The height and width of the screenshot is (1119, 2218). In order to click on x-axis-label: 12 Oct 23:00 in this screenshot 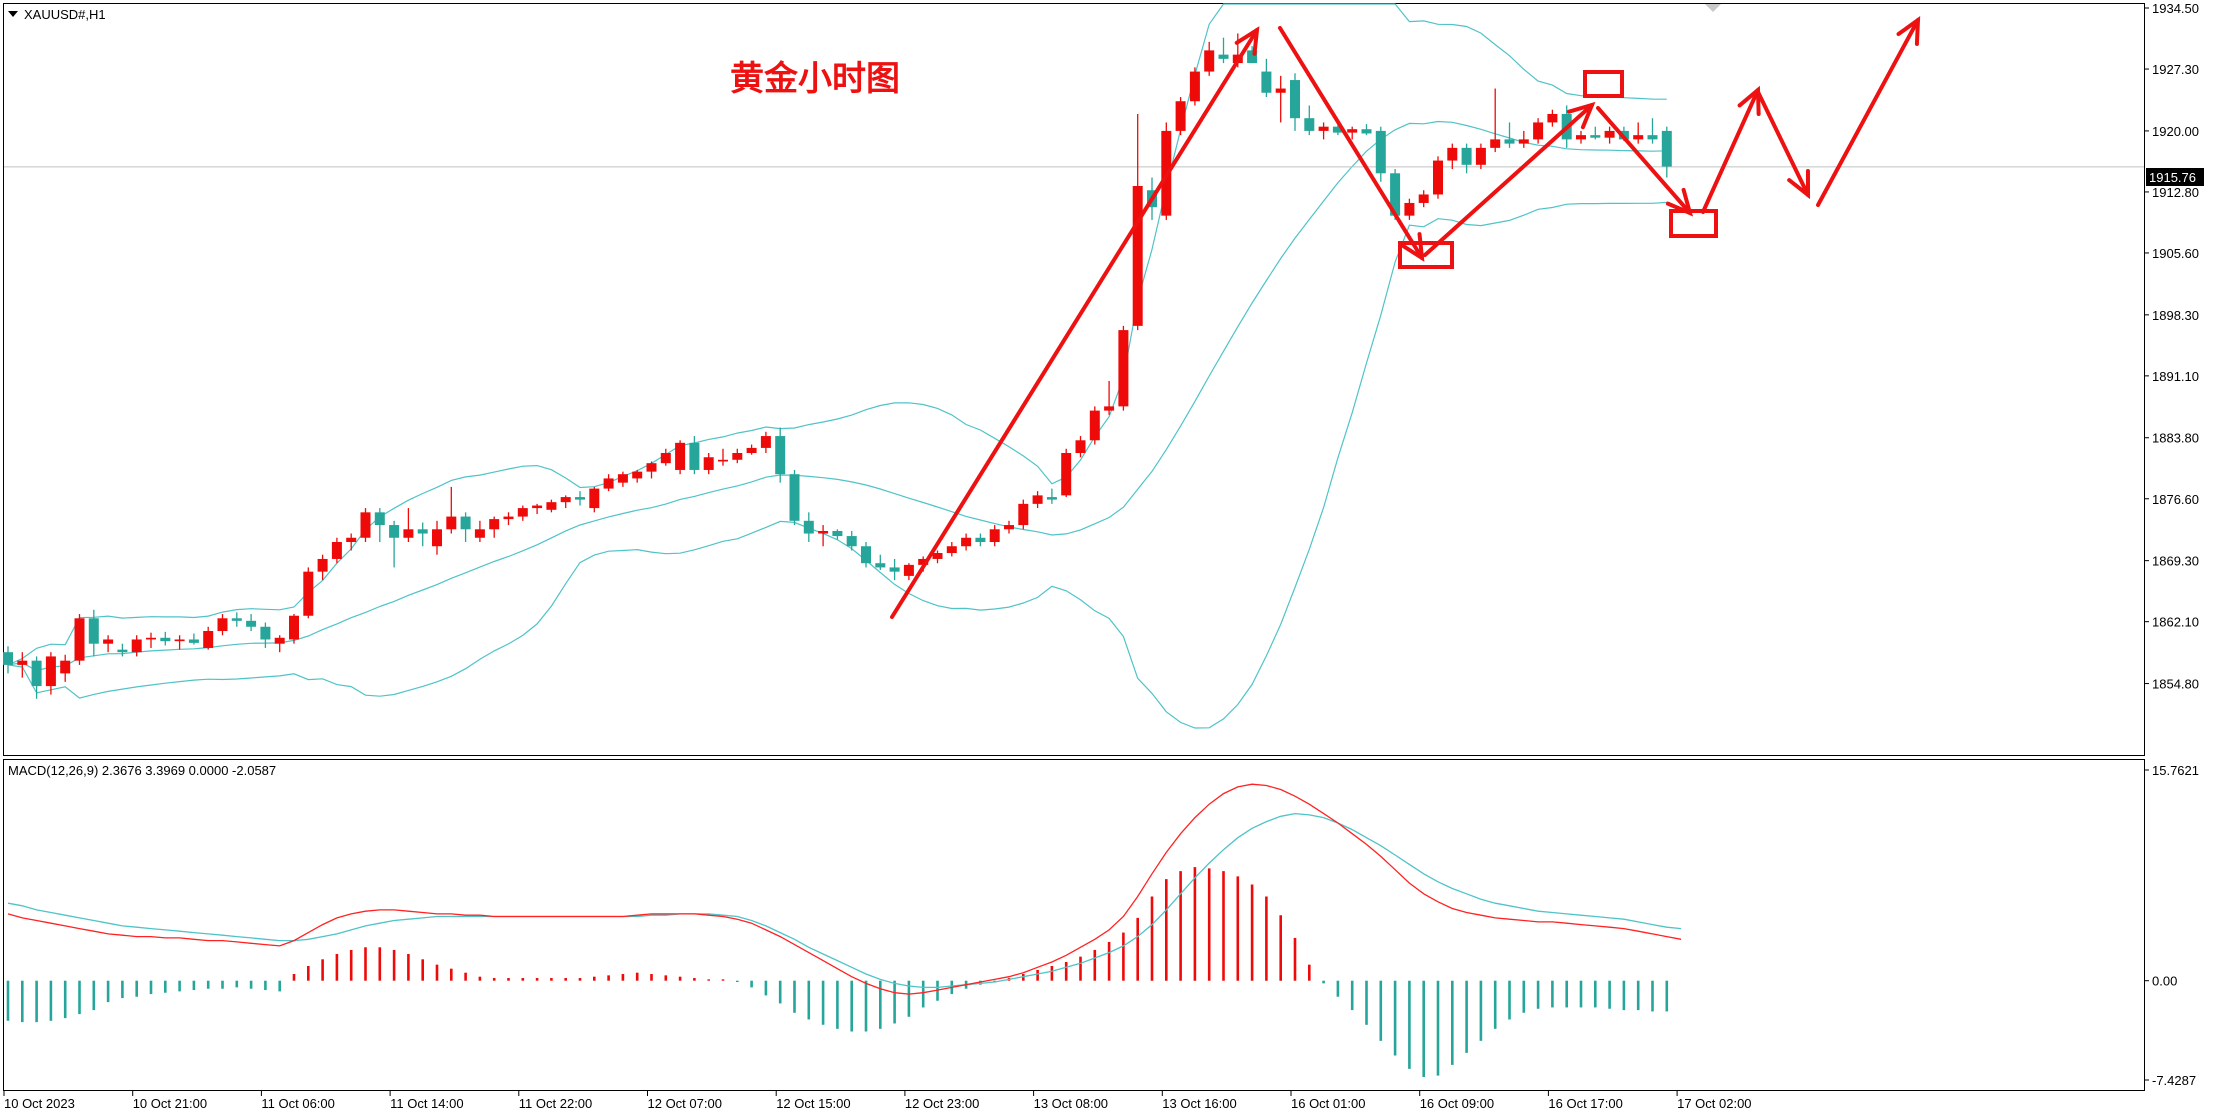, I will do `click(942, 1103)`.